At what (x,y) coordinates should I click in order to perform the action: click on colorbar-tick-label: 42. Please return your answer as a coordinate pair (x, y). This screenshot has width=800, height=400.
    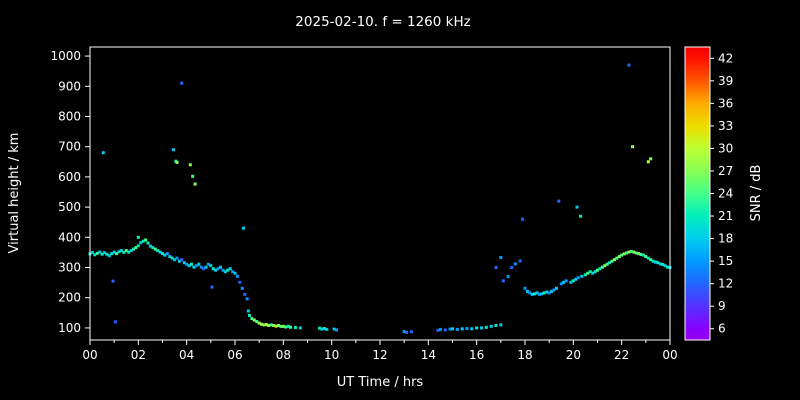
    Looking at the image, I should click on (725, 58).